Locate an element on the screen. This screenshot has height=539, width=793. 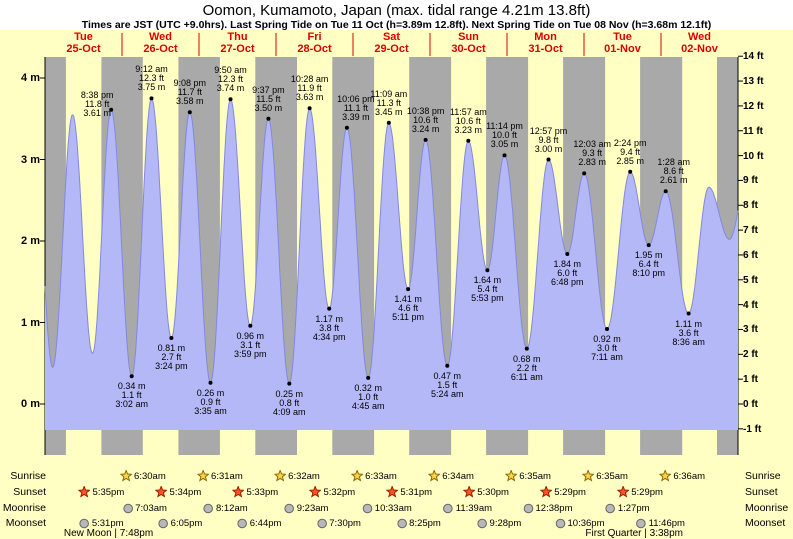
high-tide-annotation: 2:24 pm 9.4 ft 2.85 m is located at coordinates (630, 151).